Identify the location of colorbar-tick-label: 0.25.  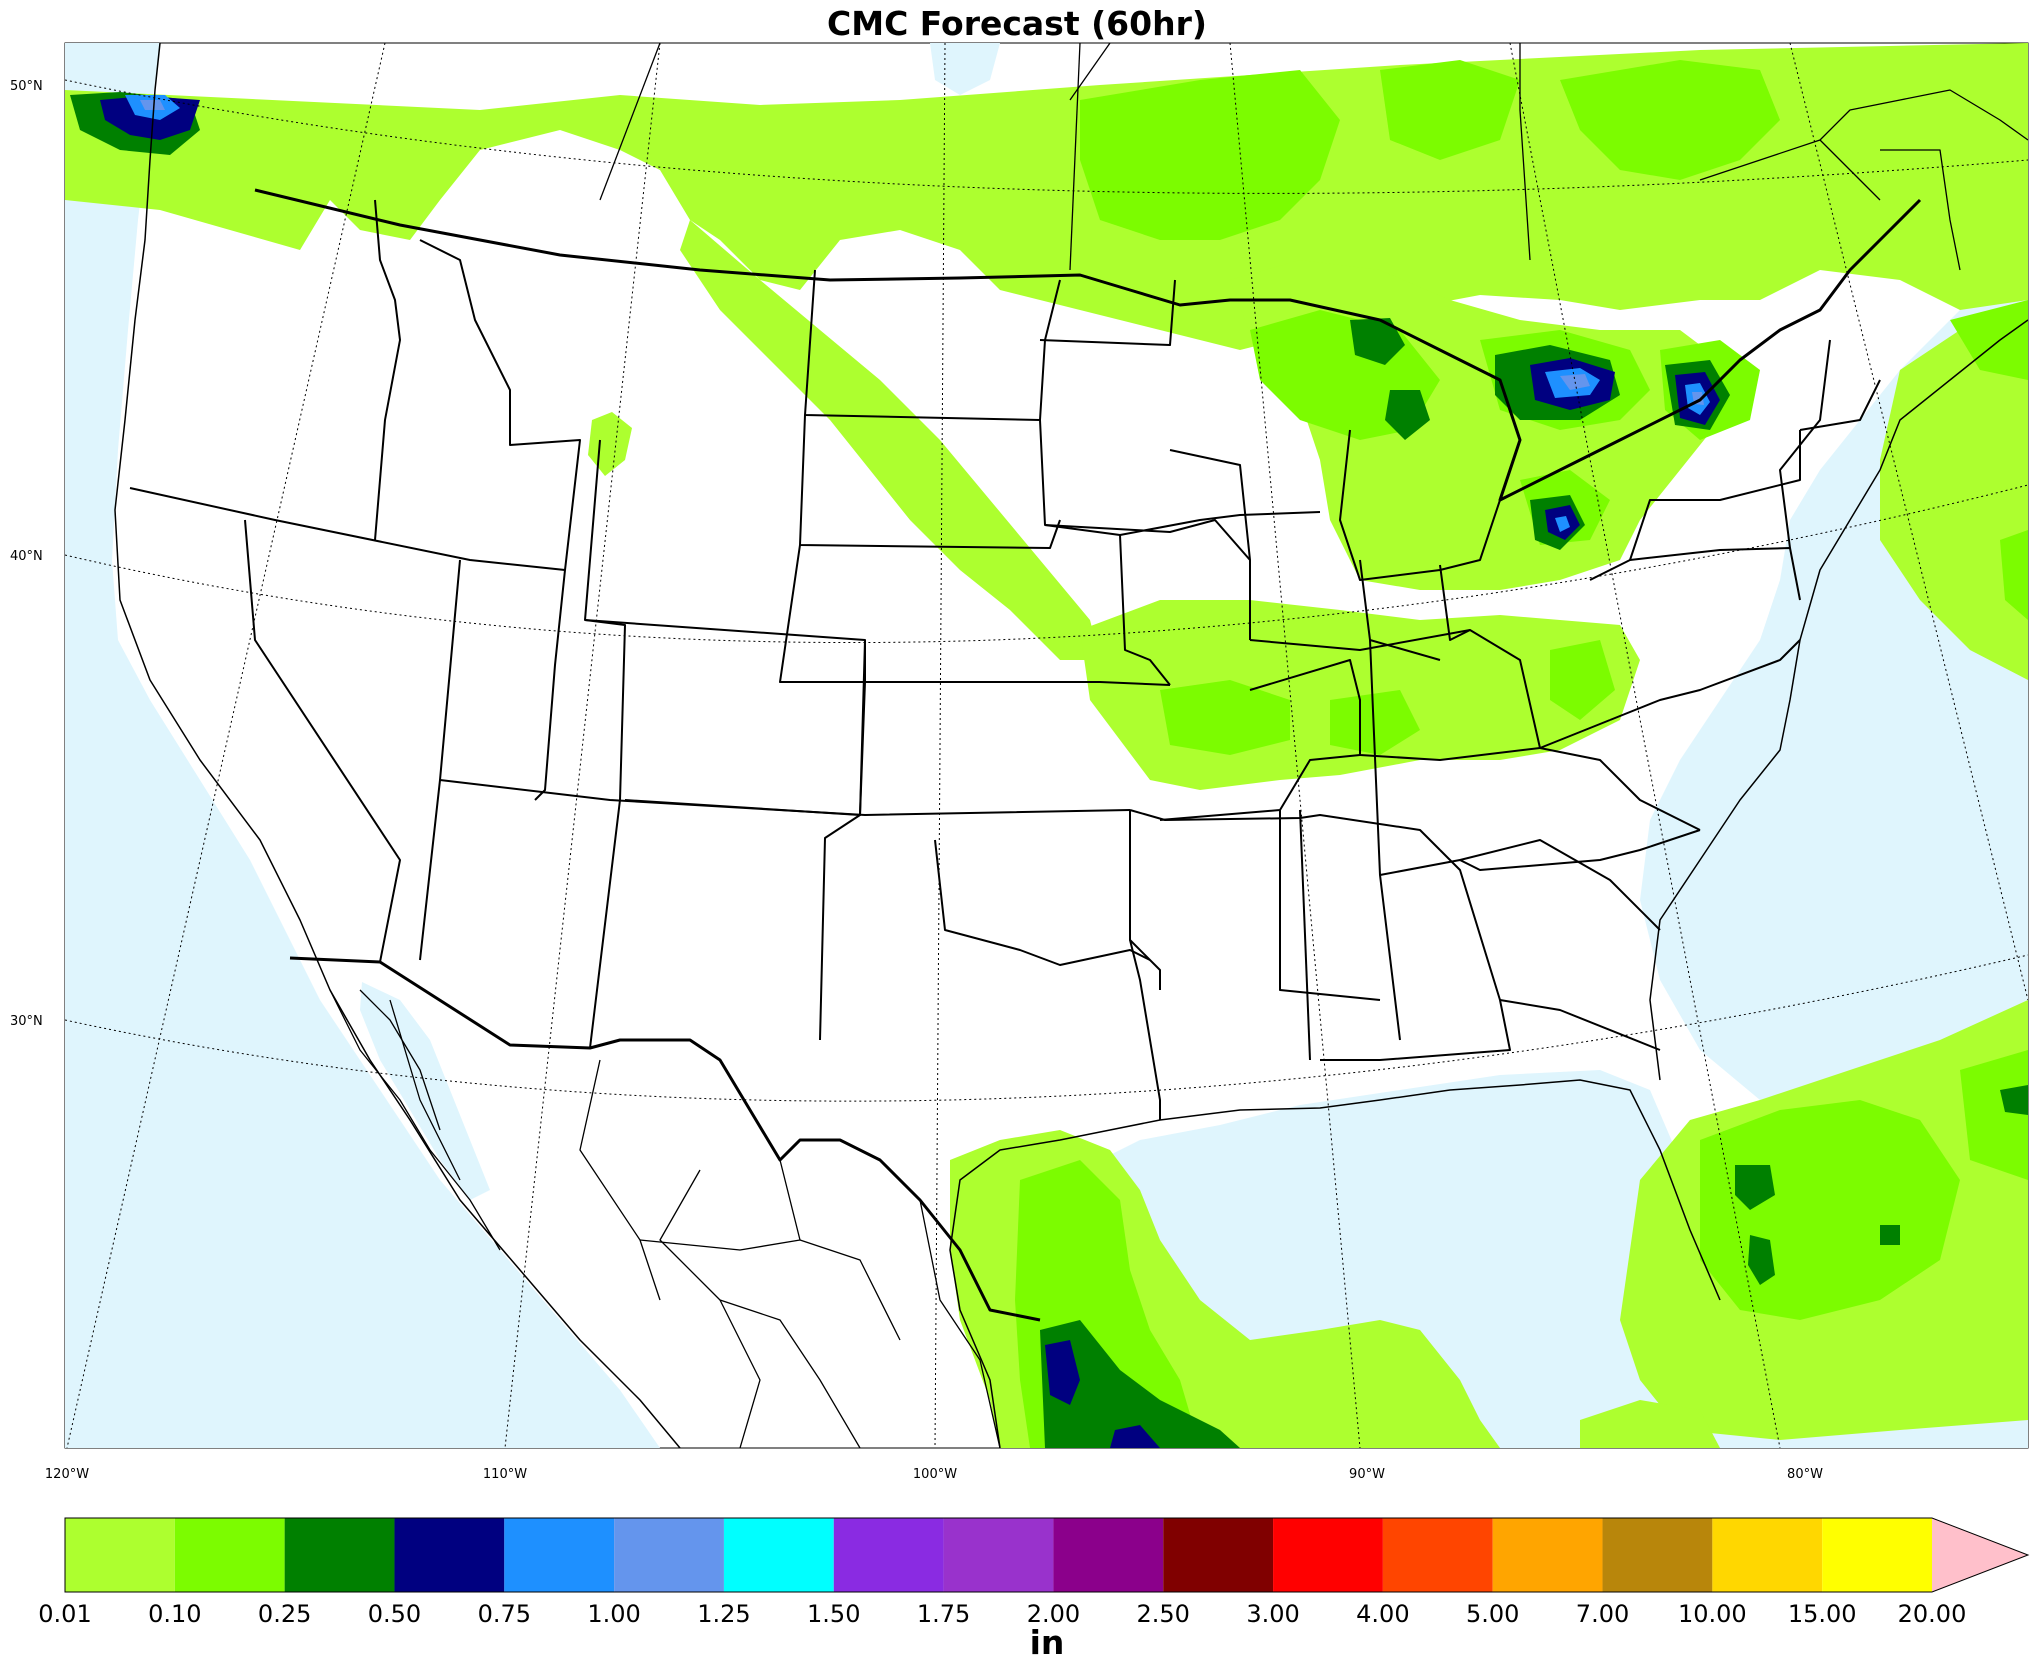
(284, 1614).